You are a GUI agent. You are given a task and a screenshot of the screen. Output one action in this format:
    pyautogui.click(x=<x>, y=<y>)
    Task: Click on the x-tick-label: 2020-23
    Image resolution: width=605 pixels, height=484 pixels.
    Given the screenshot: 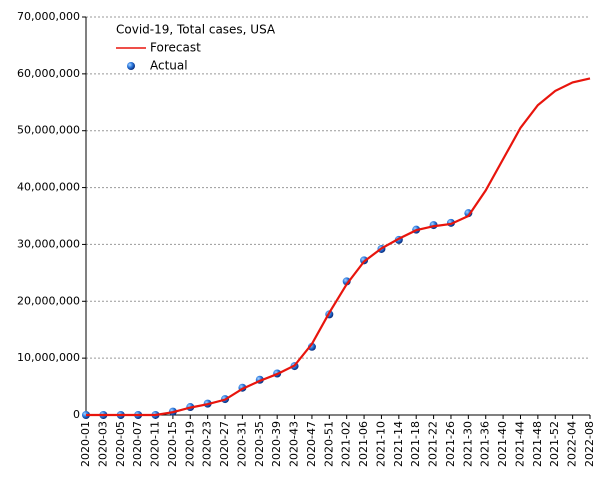 What is the action you would take?
    pyautogui.click(x=207, y=444)
    